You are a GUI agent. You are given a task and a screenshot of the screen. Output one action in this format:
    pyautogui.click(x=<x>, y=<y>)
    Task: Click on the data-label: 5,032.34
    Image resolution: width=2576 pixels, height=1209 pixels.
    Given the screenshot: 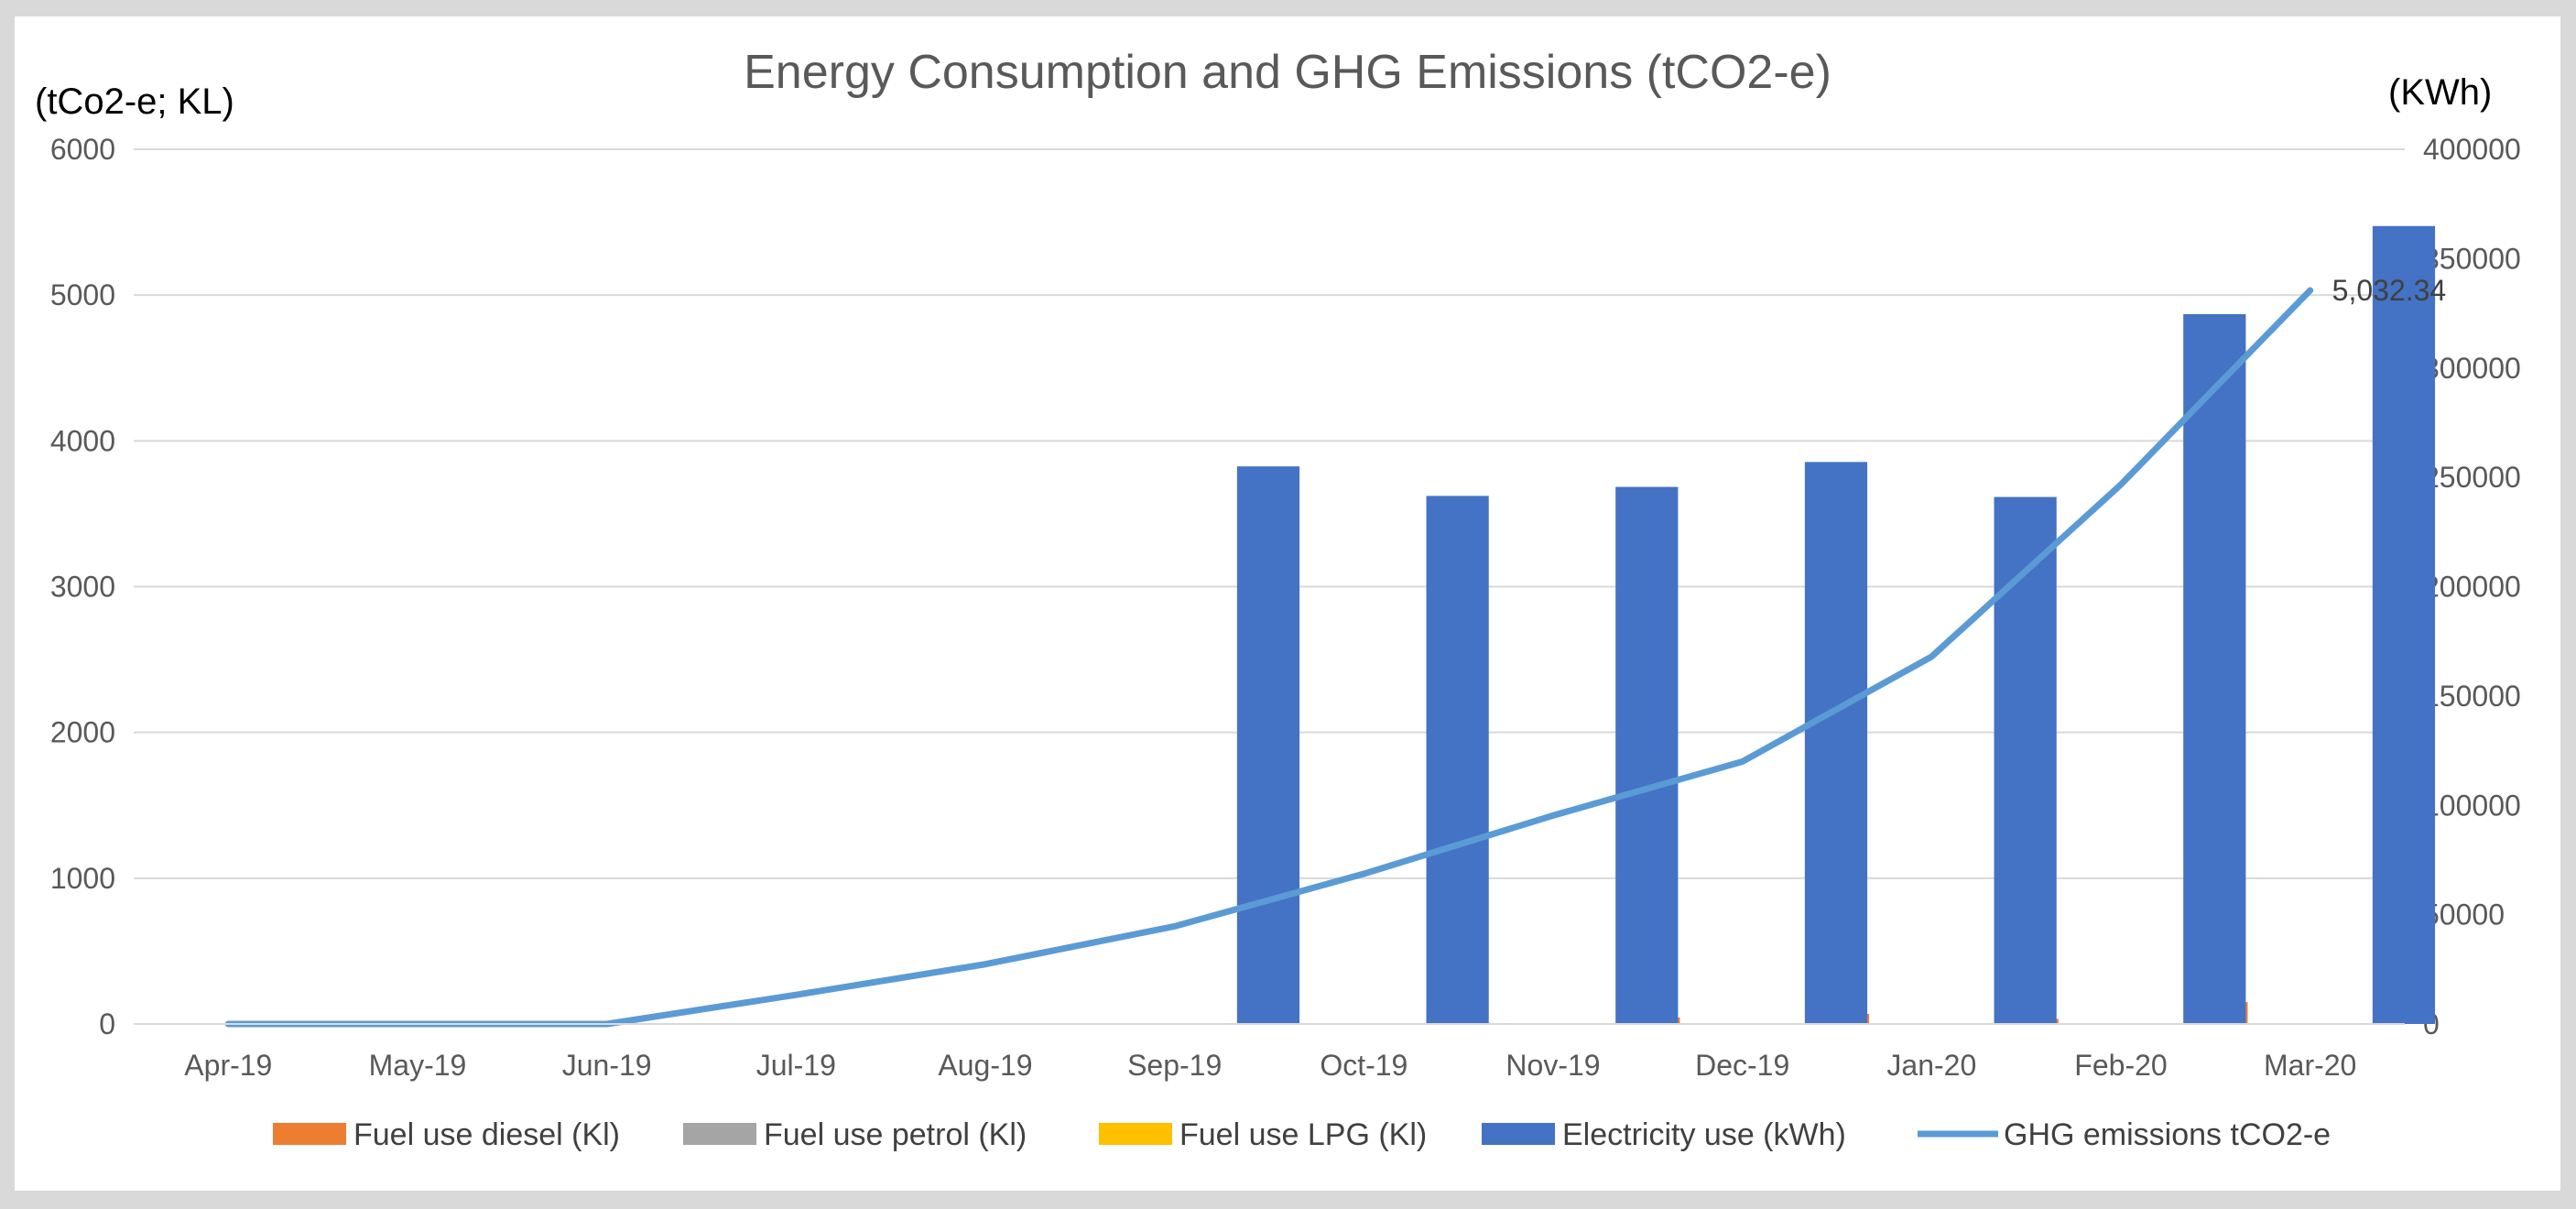 What is the action you would take?
    pyautogui.click(x=2389, y=290)
    